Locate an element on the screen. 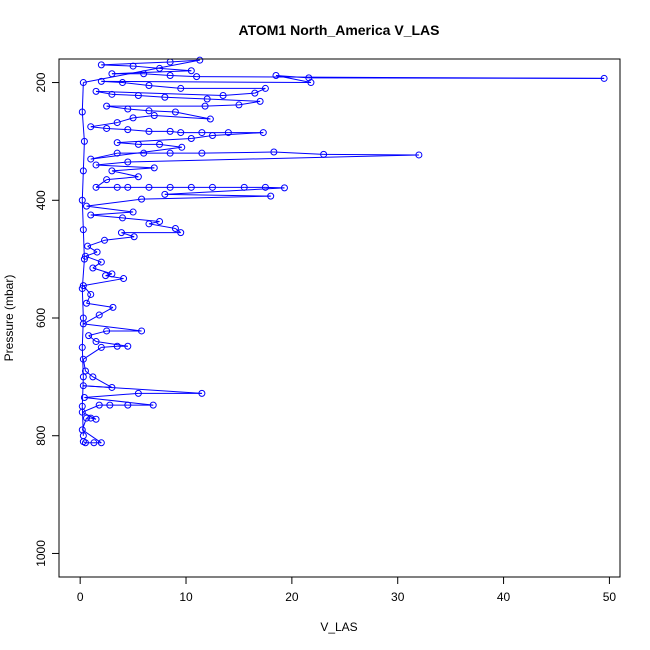 The height and width of the screenshot is (650, 650). x-tick-label: 20 is located at coordinates (292, 597).